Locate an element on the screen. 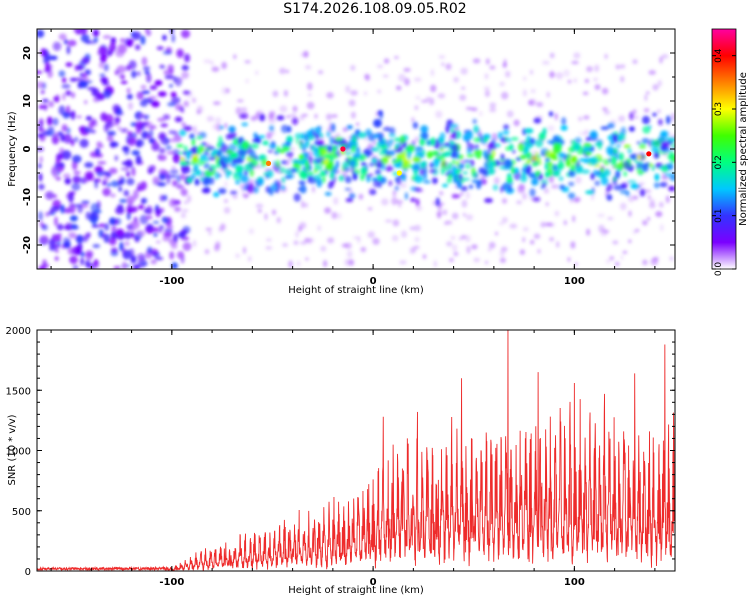 Image resolution: width=750 pixels, height=600 pixels. bottom-y-axis-label: SNR (10 * v/v) is located at coordinates (12, 449).